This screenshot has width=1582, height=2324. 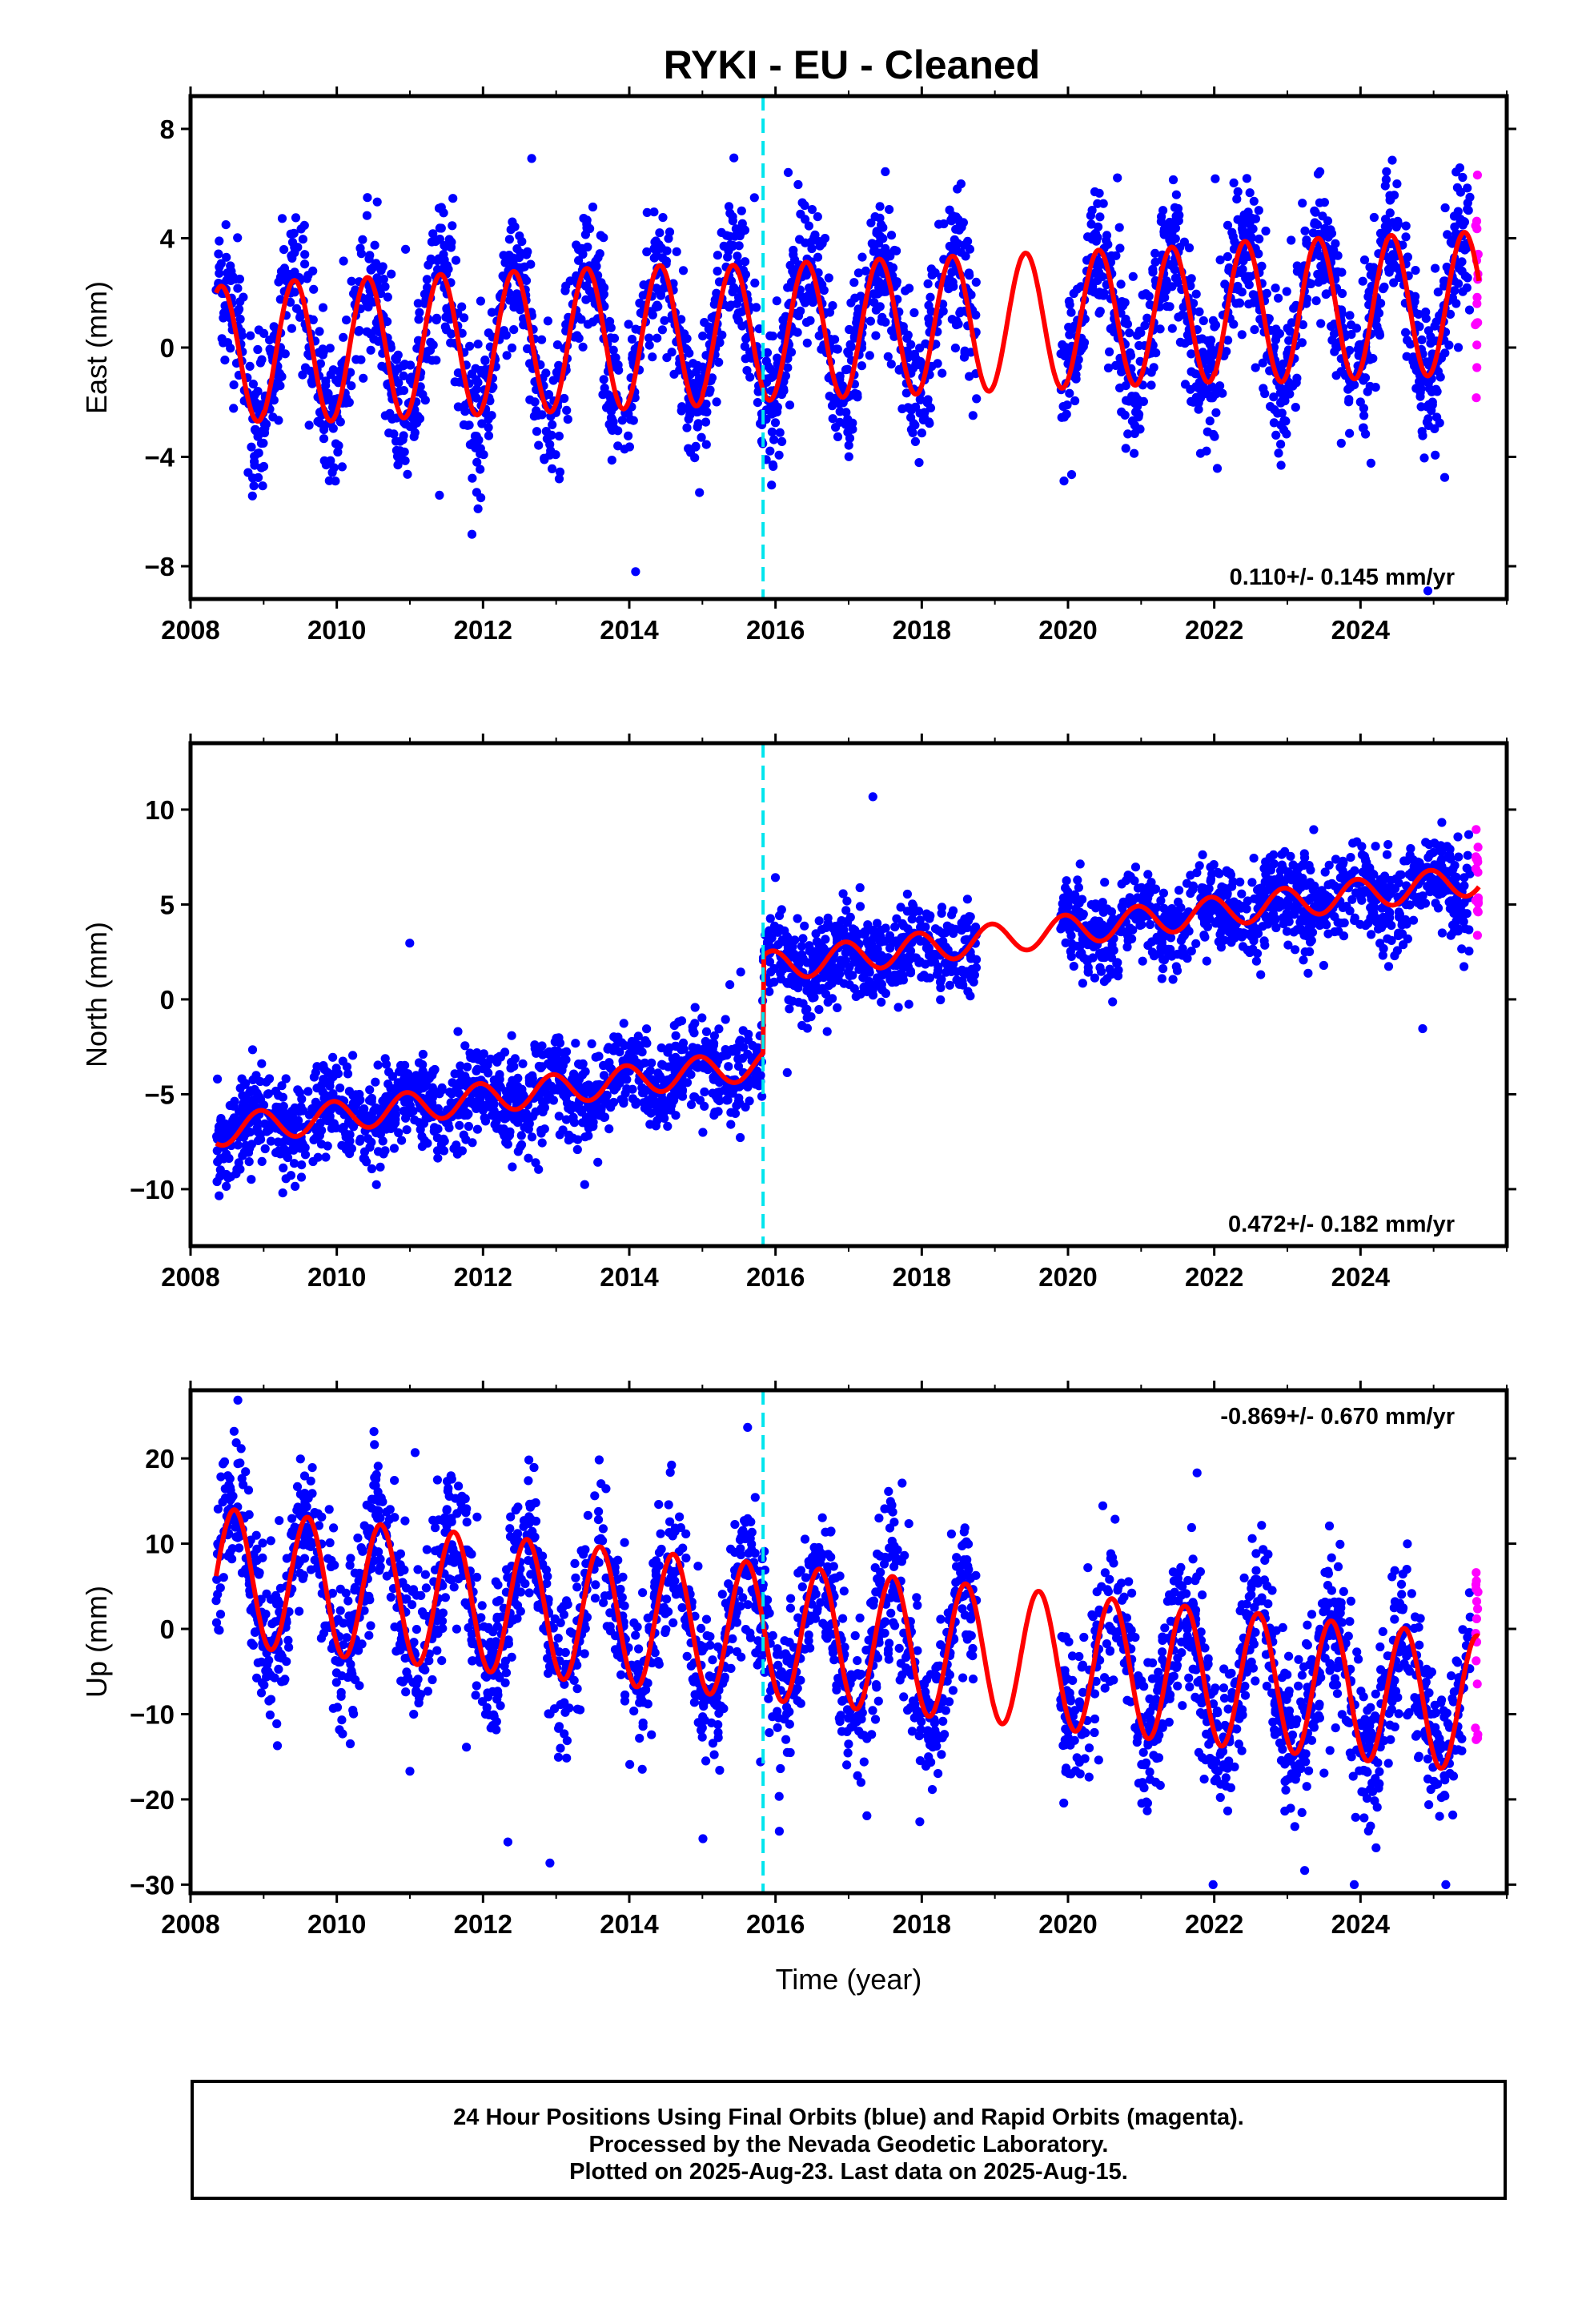 I want to click on x-tick-label: 2024, so click(x=1361, y=630).